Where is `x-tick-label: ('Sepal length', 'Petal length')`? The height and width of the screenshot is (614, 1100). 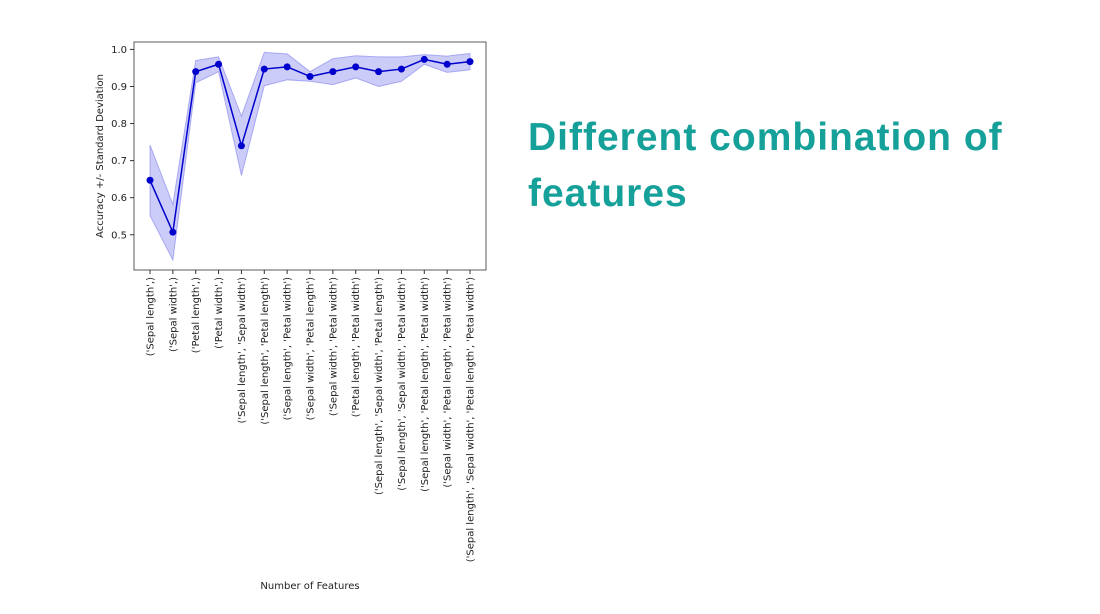
x-tick-label: ('Sepal length', 'Petal length') is located at coordinates (265, 351).